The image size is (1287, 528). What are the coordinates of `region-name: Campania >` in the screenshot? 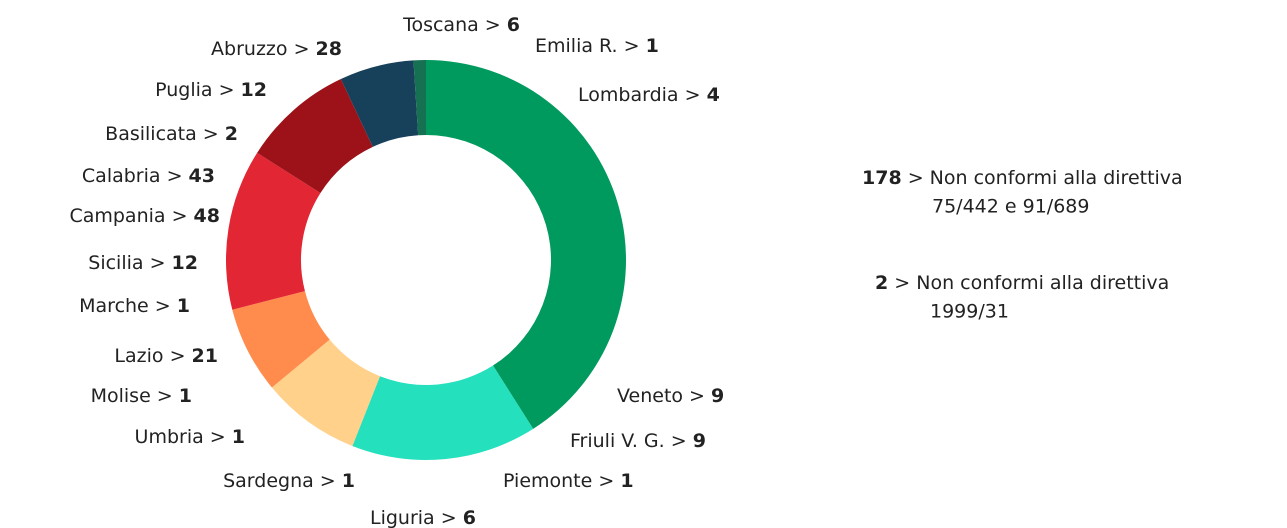 It's located at (128, 216).